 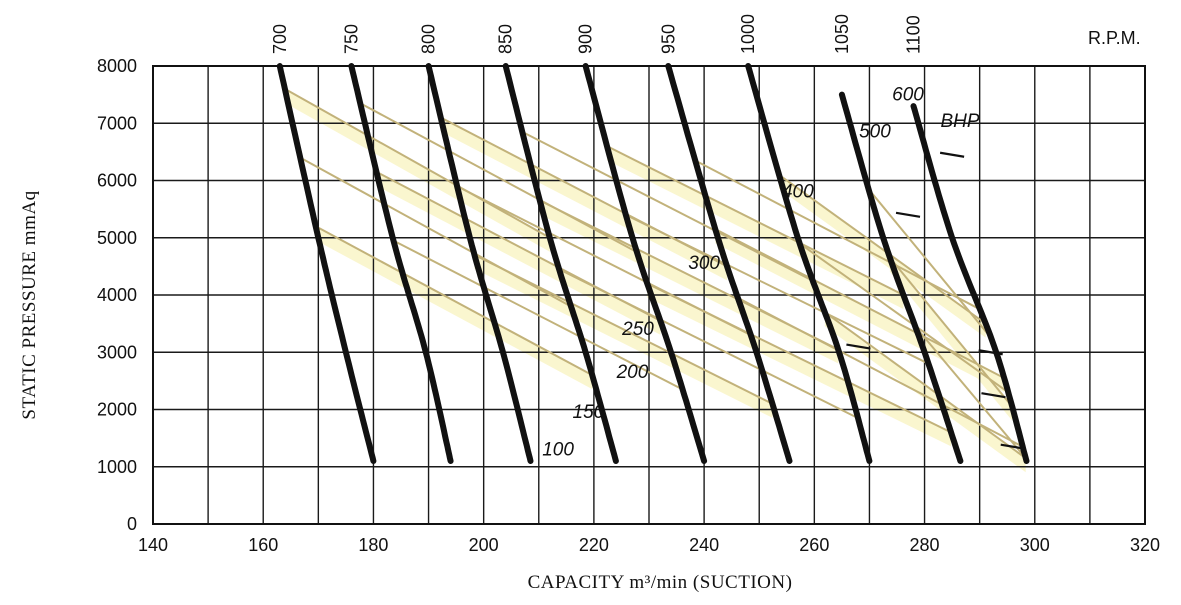 What do you see at coordinates (908, 94) in the screenshot?
I see `bhp-label-600: 600` at bounding box center [908, 94].